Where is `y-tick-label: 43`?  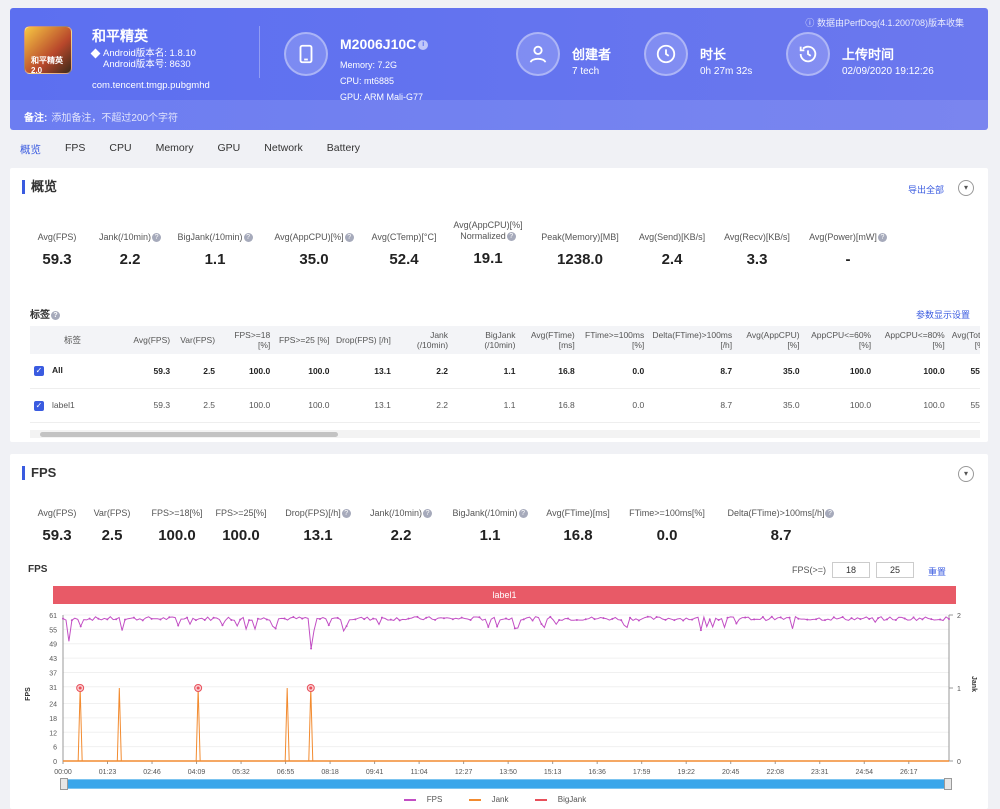 y-tick-label: 43 is located at coordinates (53, 659).